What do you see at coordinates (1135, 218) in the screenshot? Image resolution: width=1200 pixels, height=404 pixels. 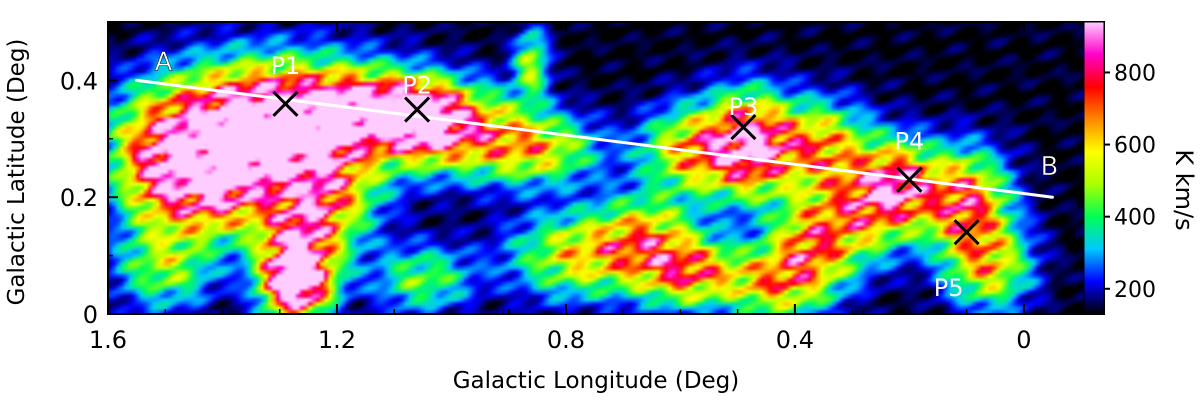 I see `colorbar-tick-label: 400` at bounding box center [1135, 218].